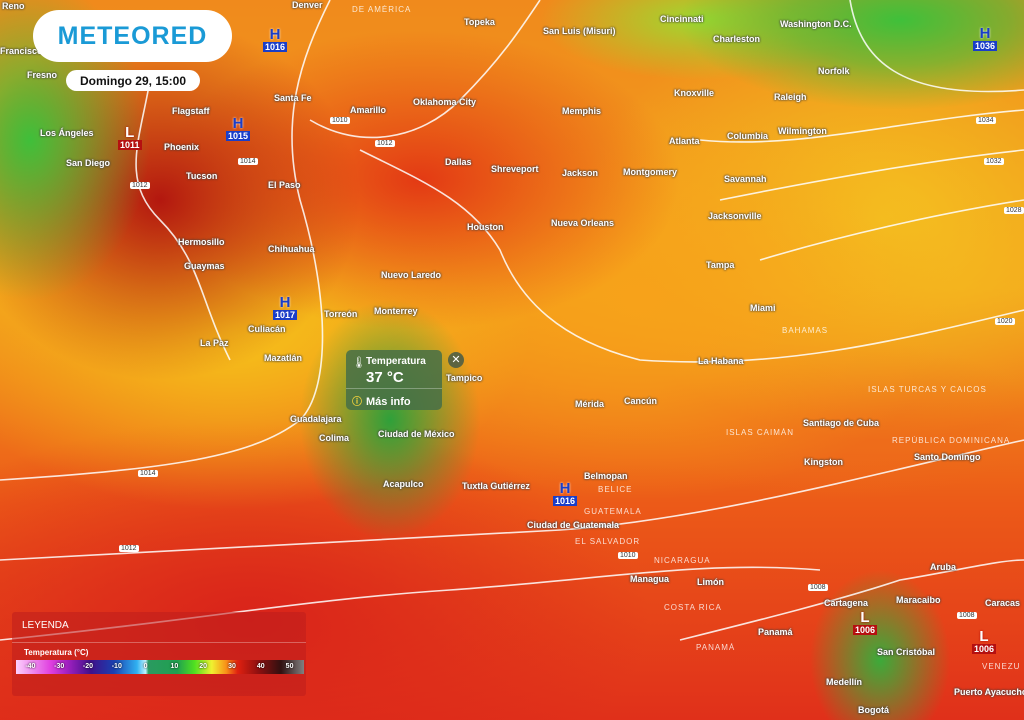 This screenshot has width=1024, height=720. I want to click on city-label: Culiacán, so click(267, 329).